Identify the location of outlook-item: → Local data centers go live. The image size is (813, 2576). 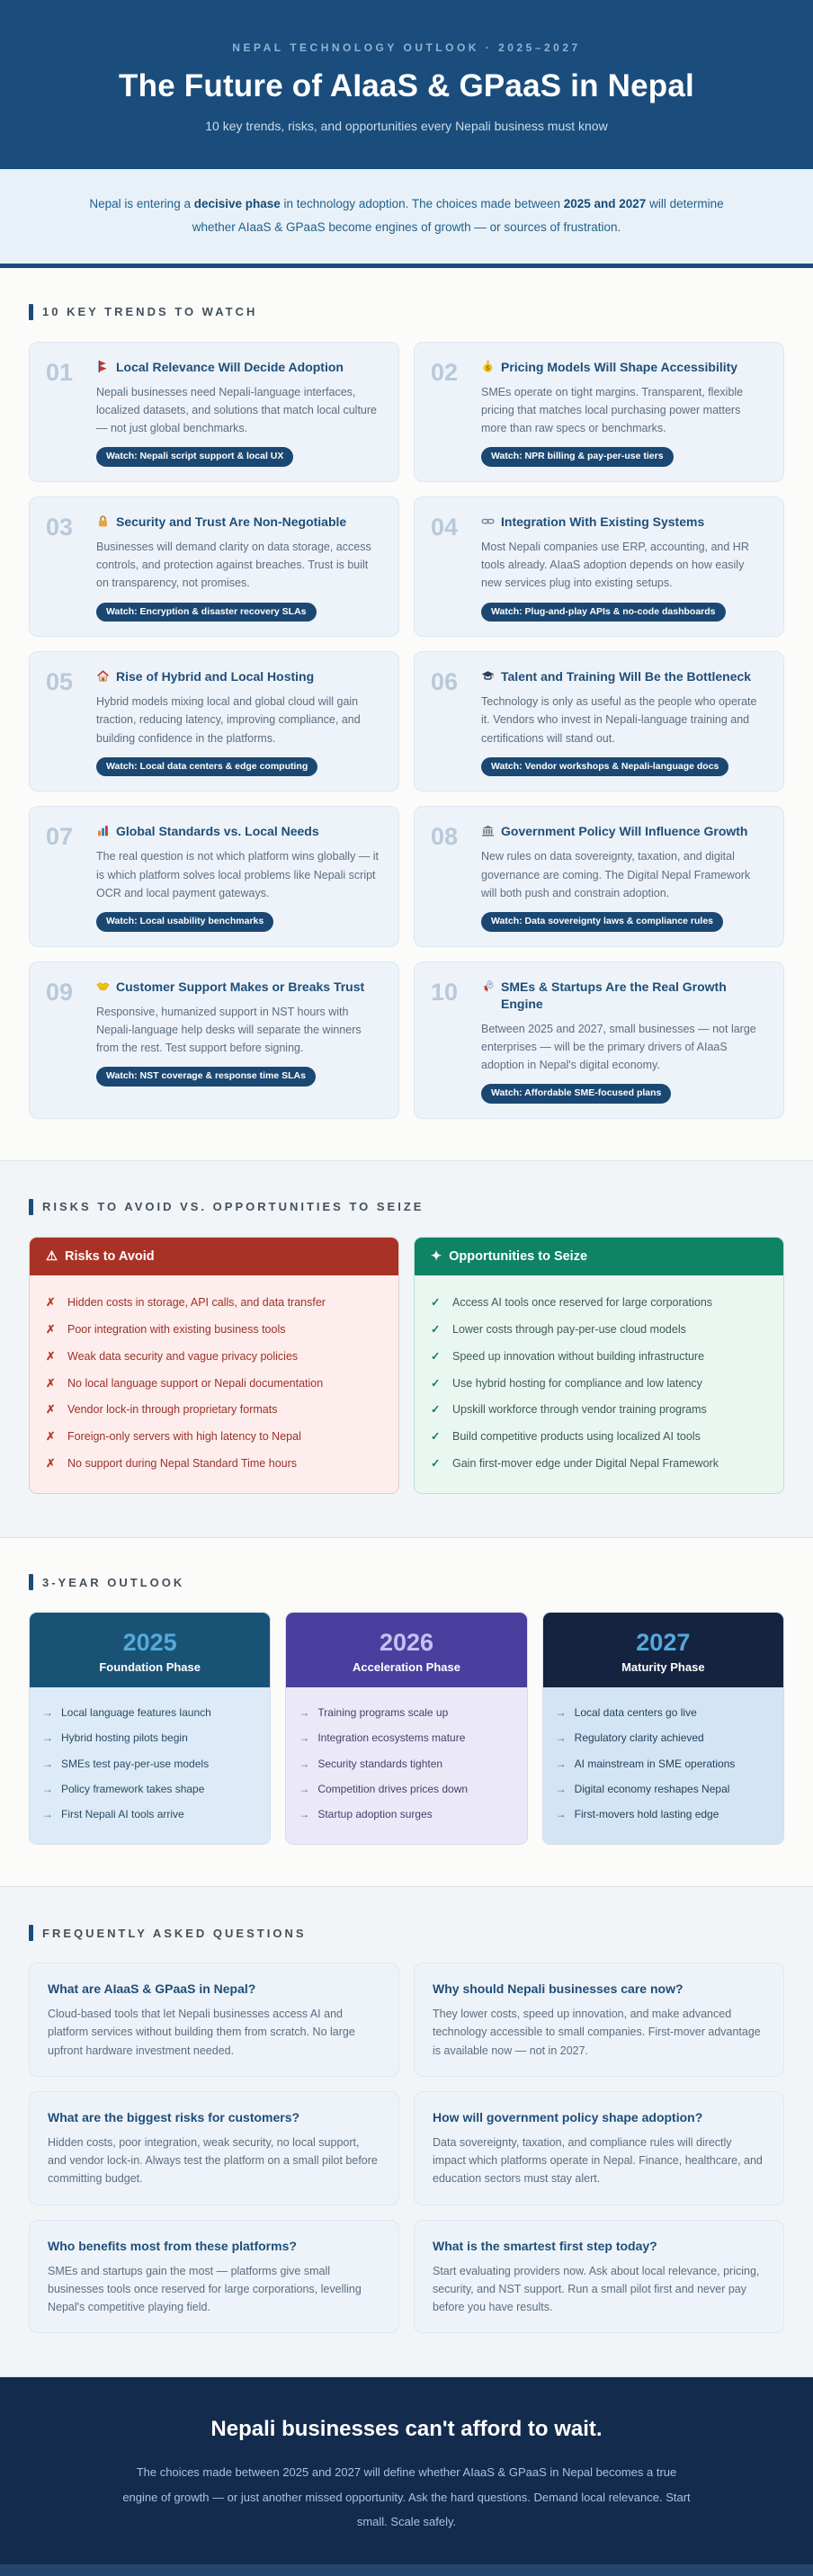
(663, 1712).